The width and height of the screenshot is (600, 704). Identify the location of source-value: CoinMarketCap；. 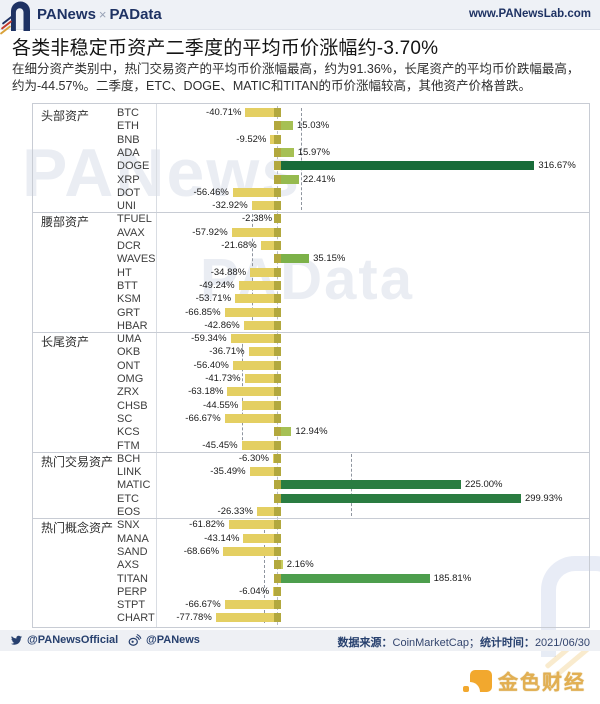
(436, 643).